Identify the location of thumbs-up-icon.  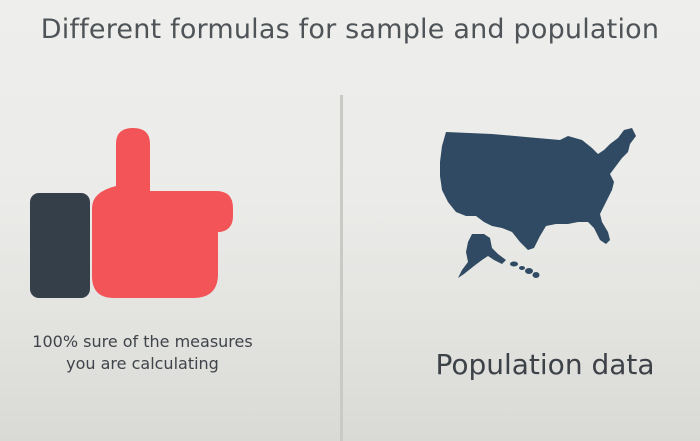
(131, 213).